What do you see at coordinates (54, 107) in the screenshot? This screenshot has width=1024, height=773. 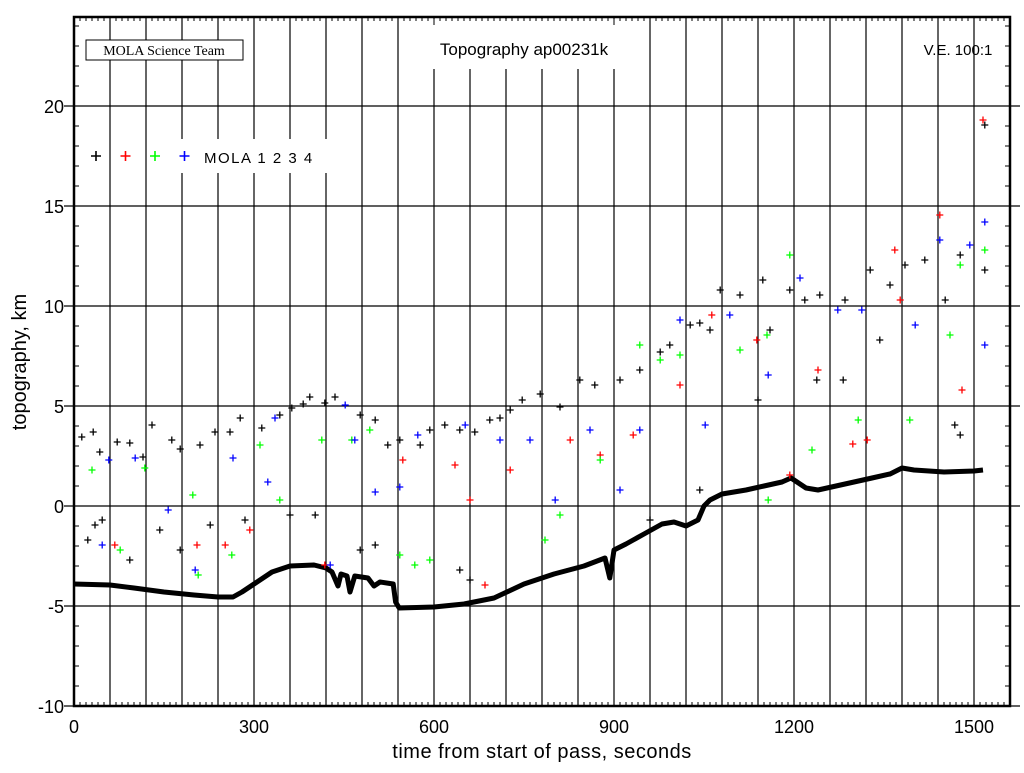 I see `y-tick-label: 20` at bounding box center [54, 107].